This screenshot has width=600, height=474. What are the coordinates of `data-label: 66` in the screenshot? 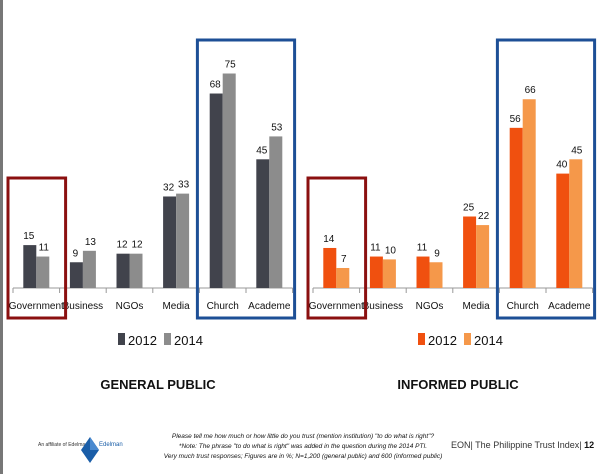 It's located at (531, 90).